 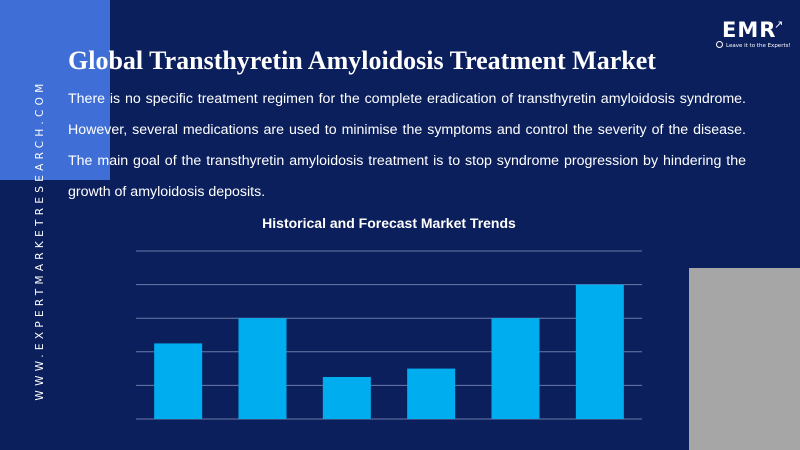 What do you see at coordinates (758, 46) in the screenshot?
I see `logo-tagline: Leave it to the Experts!` at bounding box center [758, 46].